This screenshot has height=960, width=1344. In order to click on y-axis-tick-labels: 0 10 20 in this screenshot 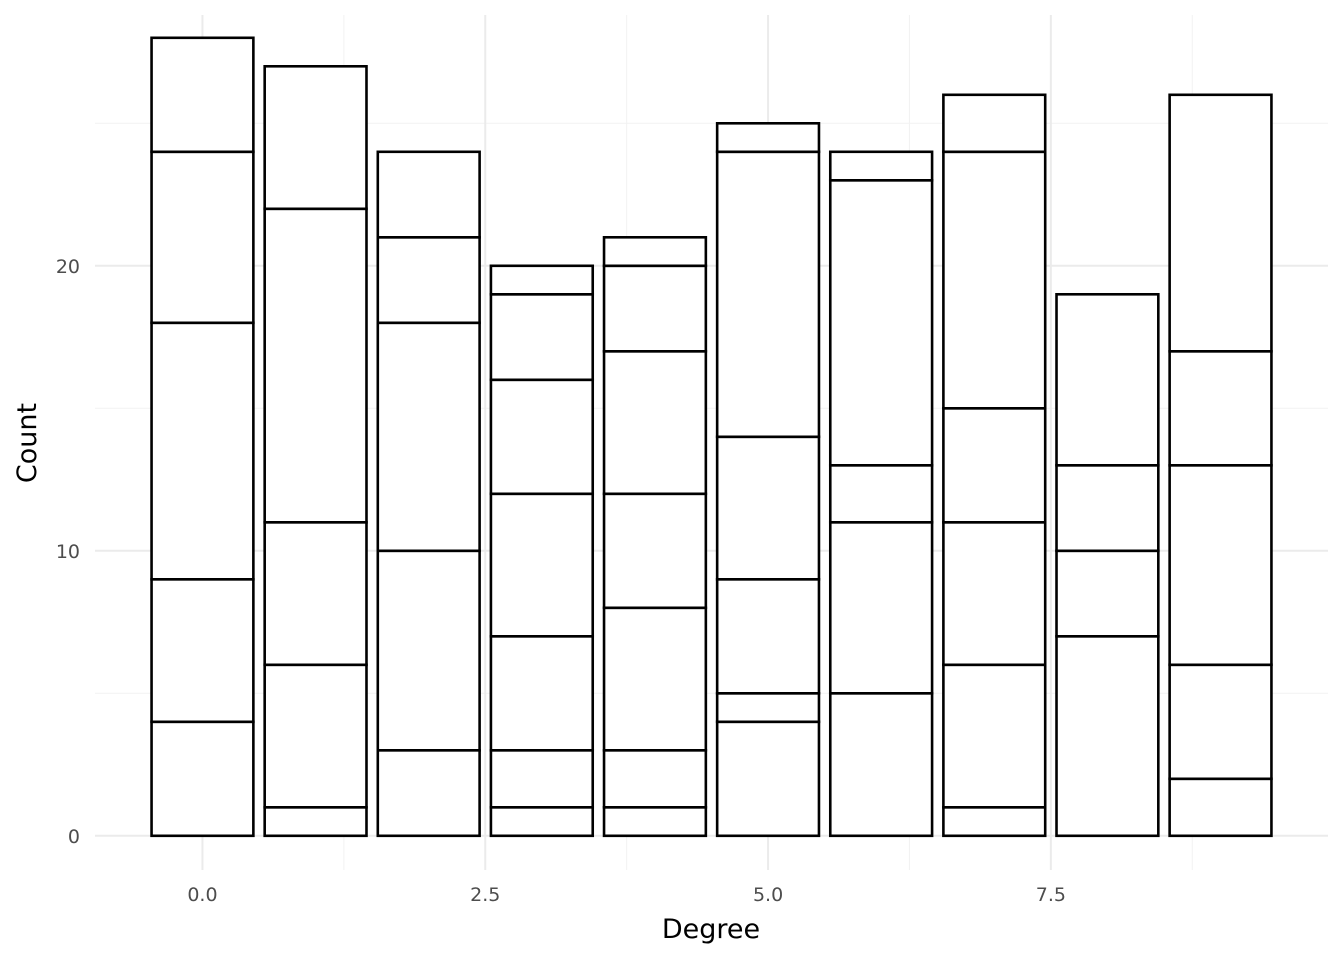, I will do `click(68, 552)`.